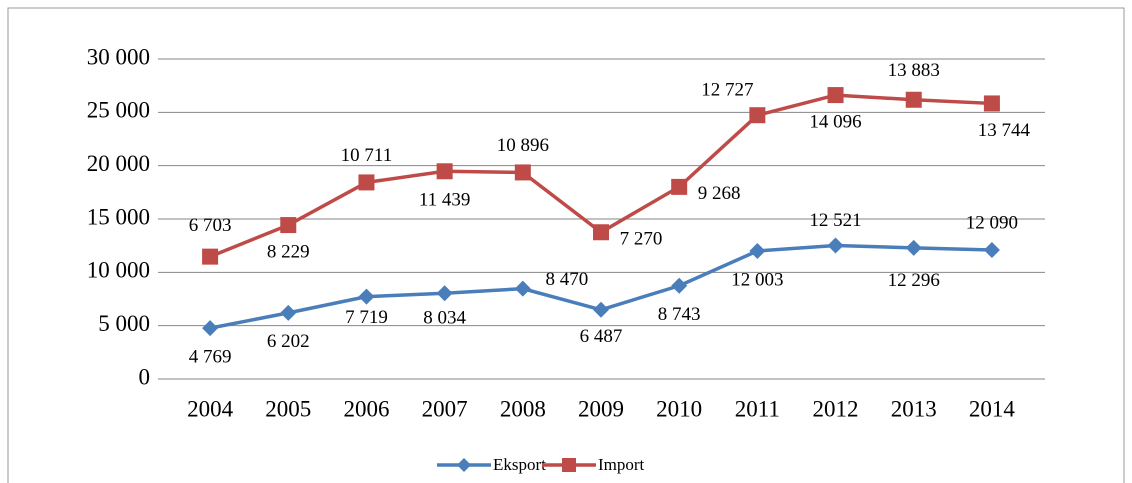 This screenshot has height=483, width=1132. Describe the element at coordinates (444, 318) in the screenshot. I see `value-label: 8 034` at that location.